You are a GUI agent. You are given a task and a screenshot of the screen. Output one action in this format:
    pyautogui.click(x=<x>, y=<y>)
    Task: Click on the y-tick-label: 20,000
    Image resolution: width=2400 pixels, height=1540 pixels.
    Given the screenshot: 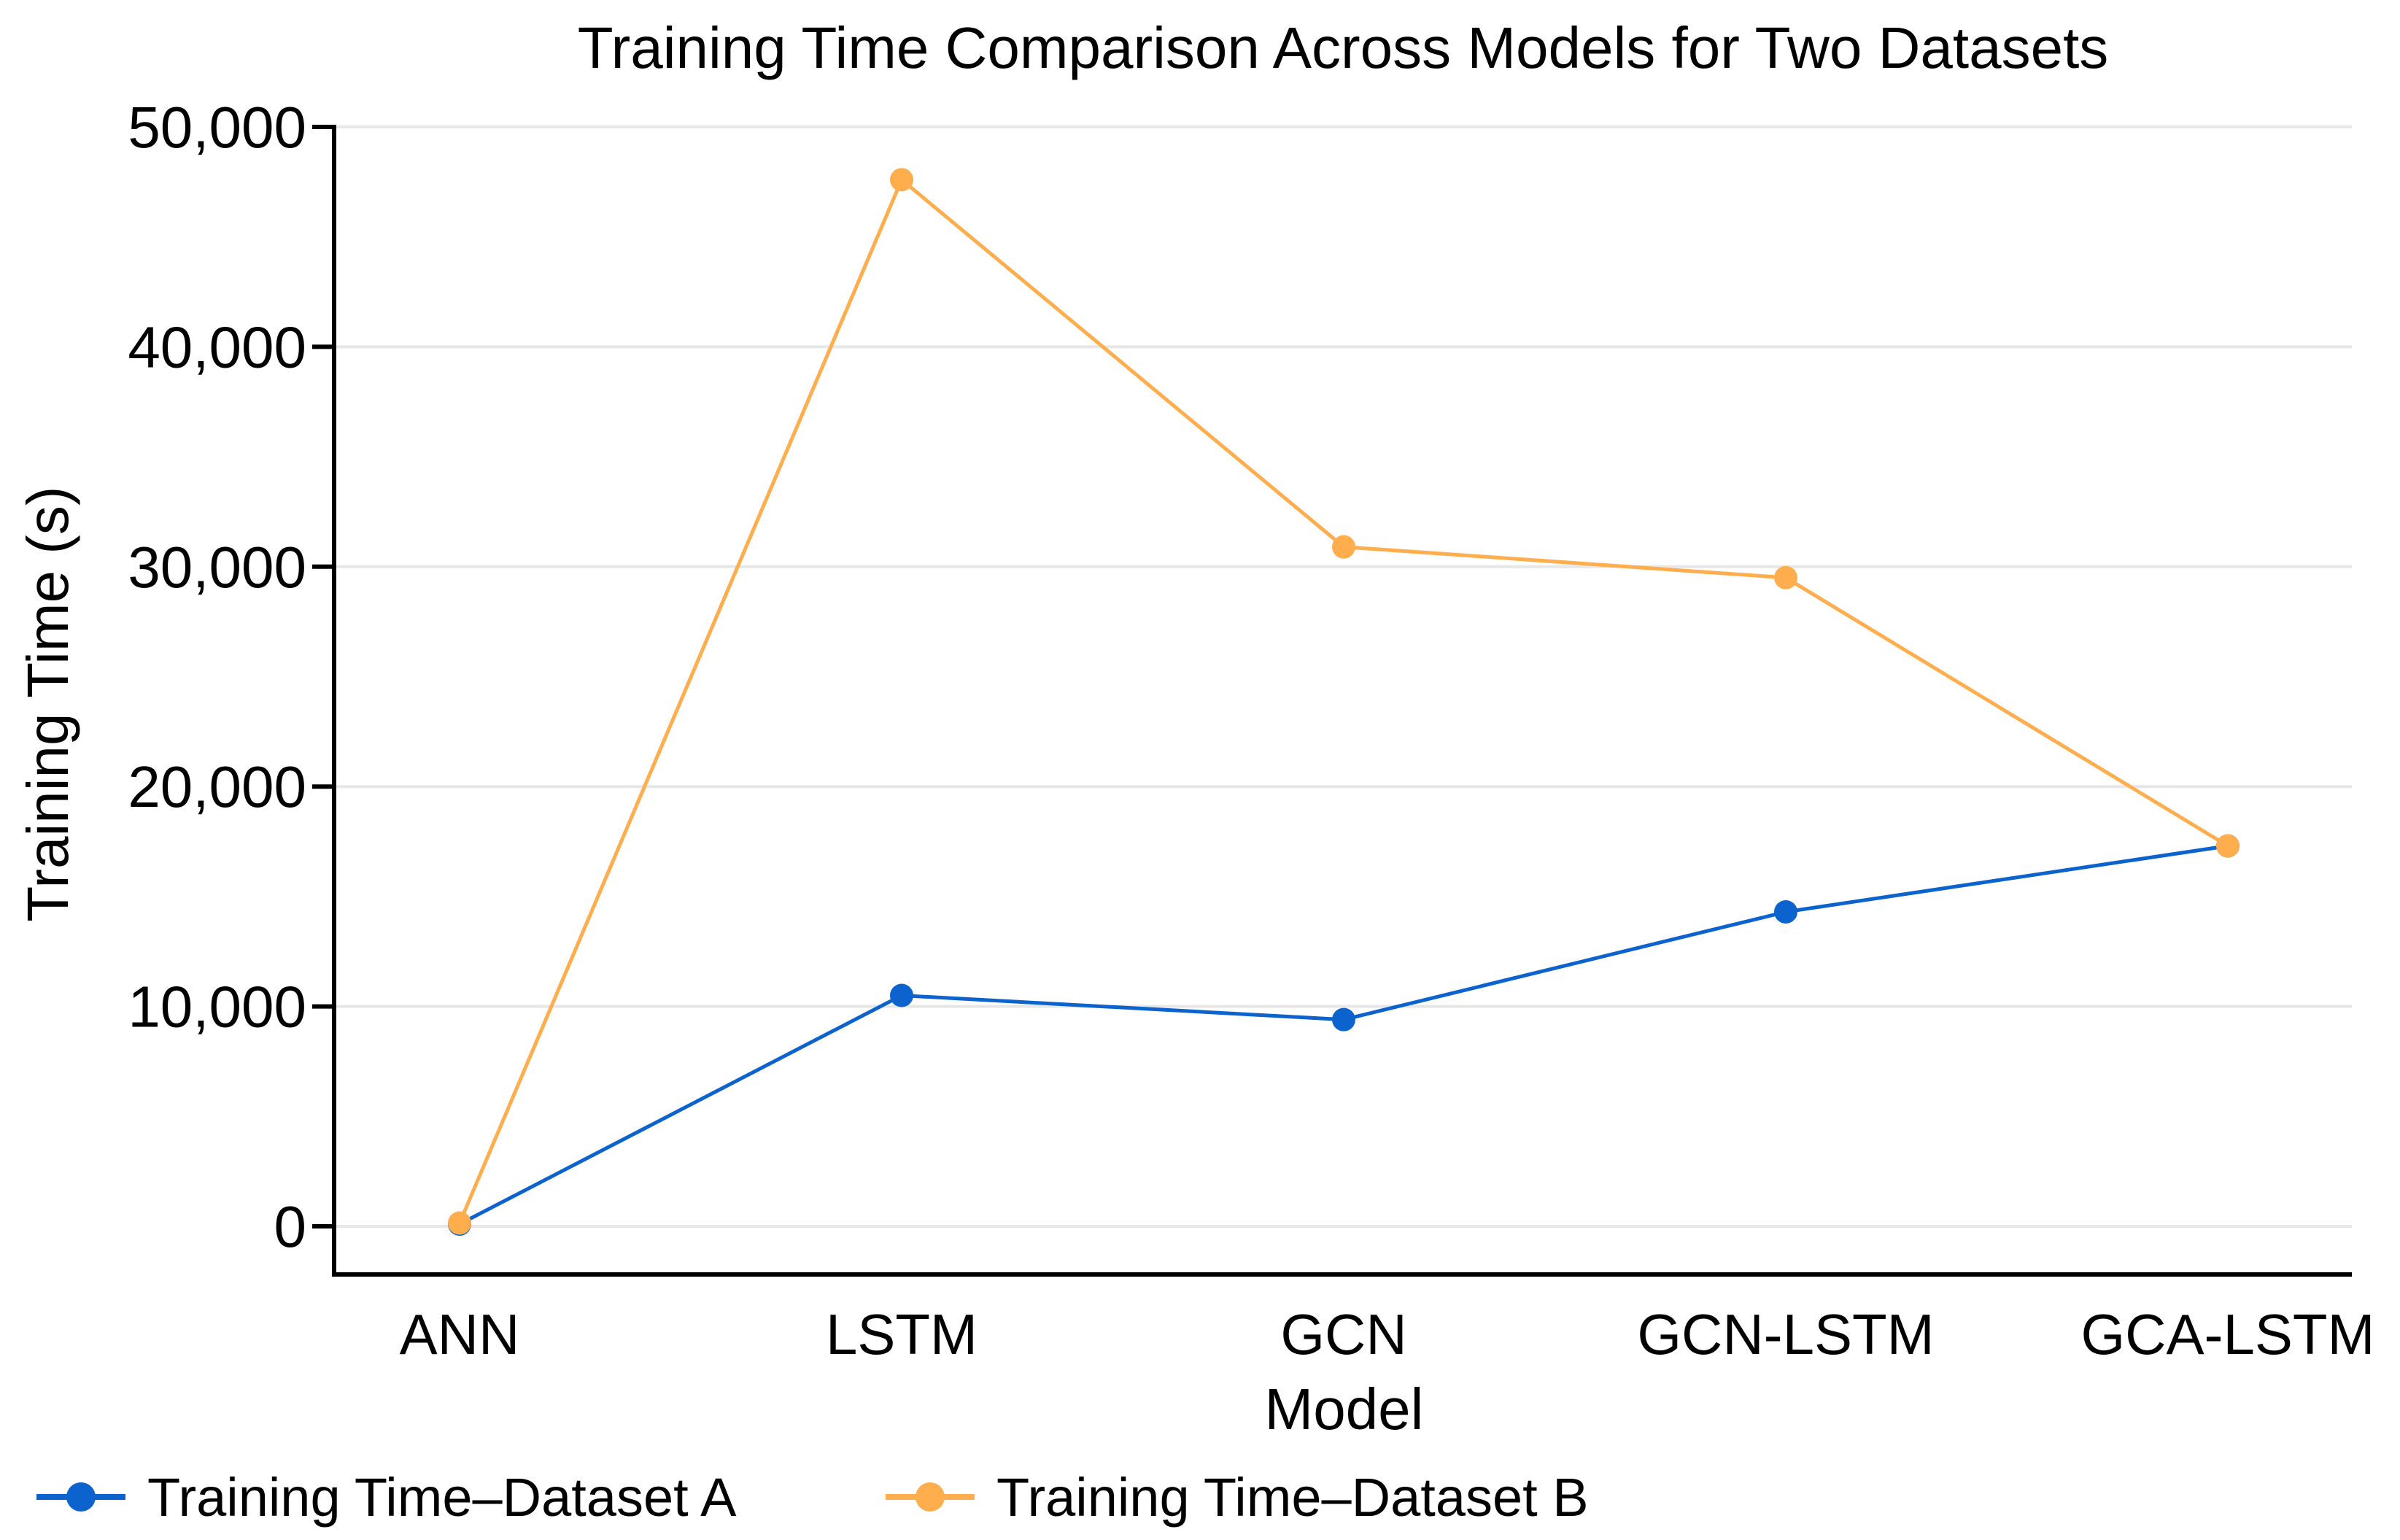 What is the action you would take?
    pyautogui.click(x=217, y=786)
    